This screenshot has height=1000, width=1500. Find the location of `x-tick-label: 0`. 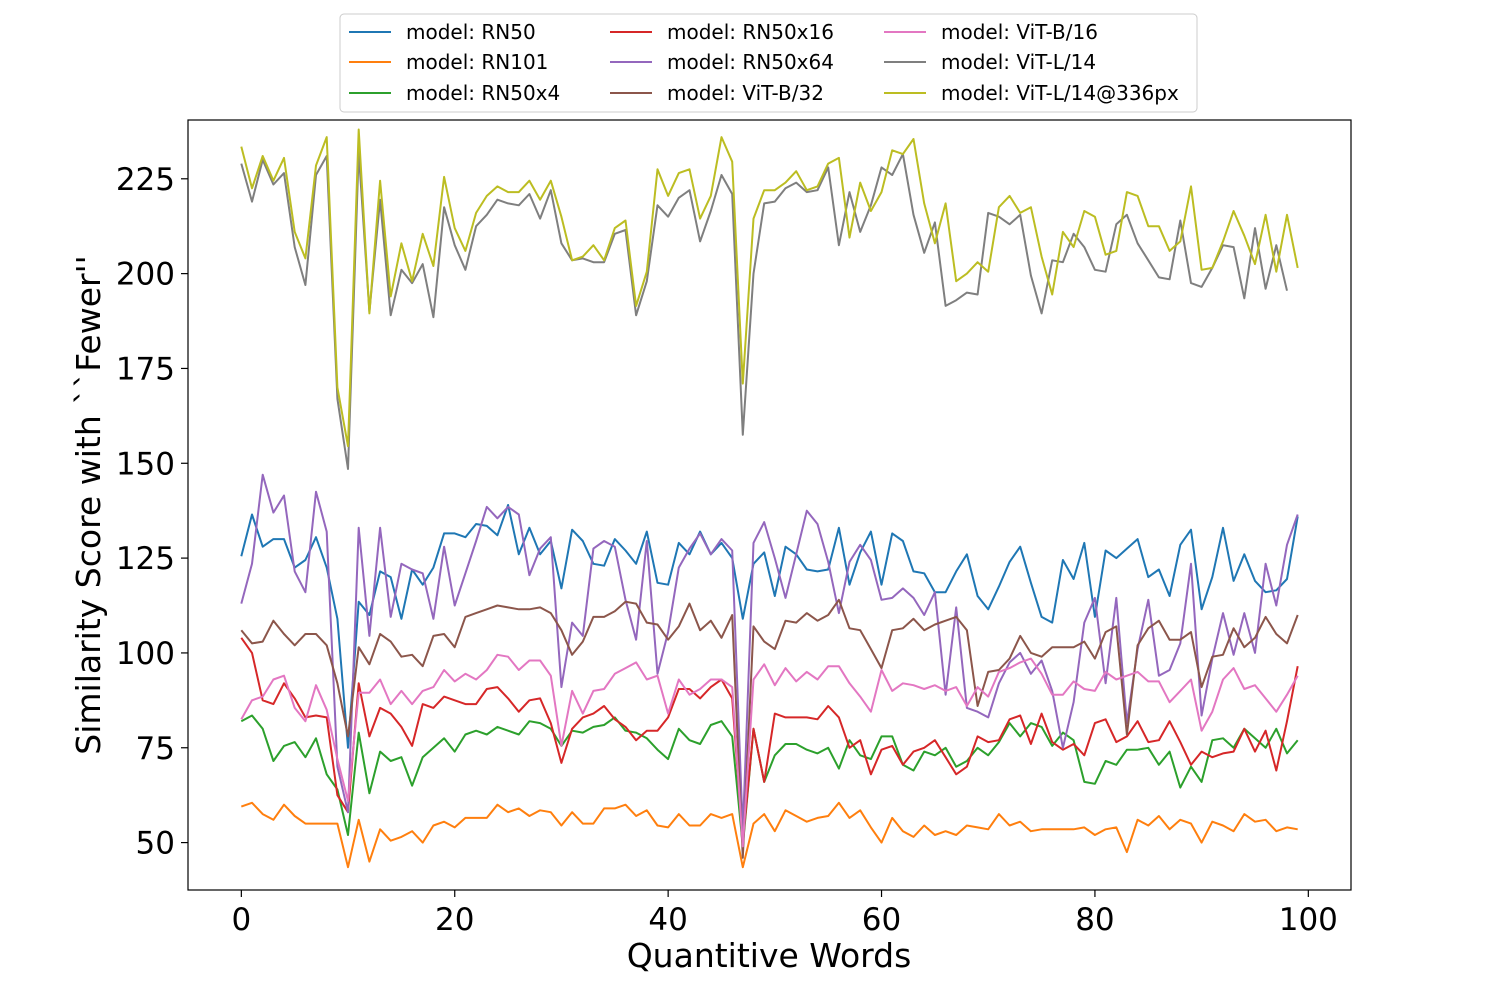

x-tick-label: 0 is located at coordinates (241, 920).